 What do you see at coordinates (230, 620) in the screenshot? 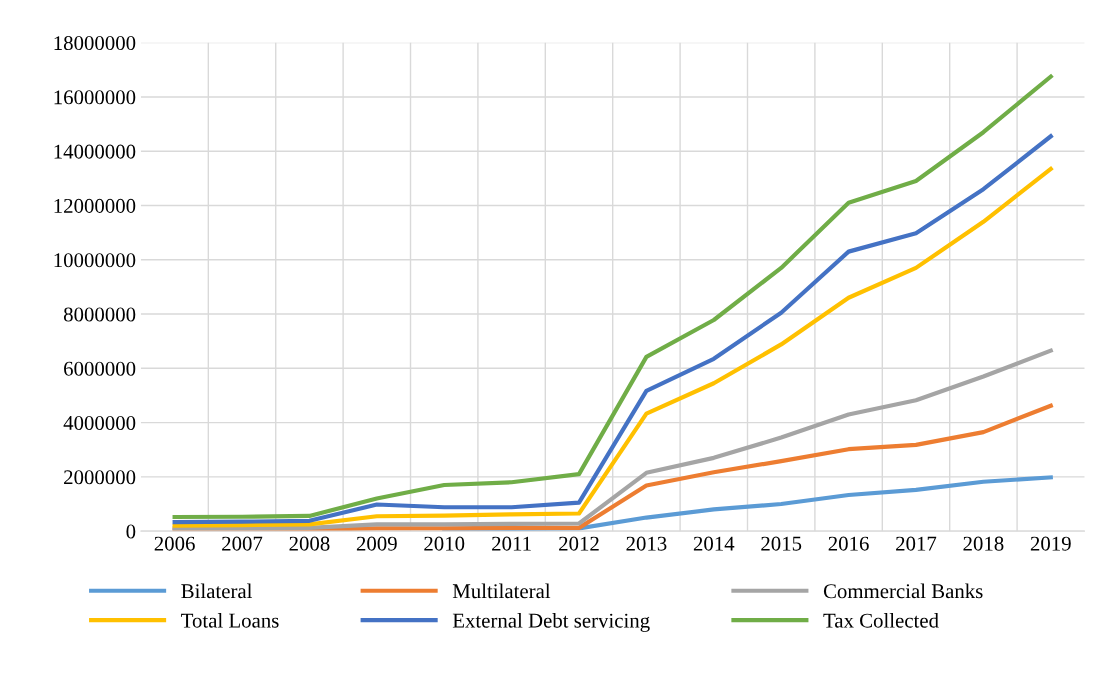
I see `legend-label: Total Loans` at bounding box center [230, 620].